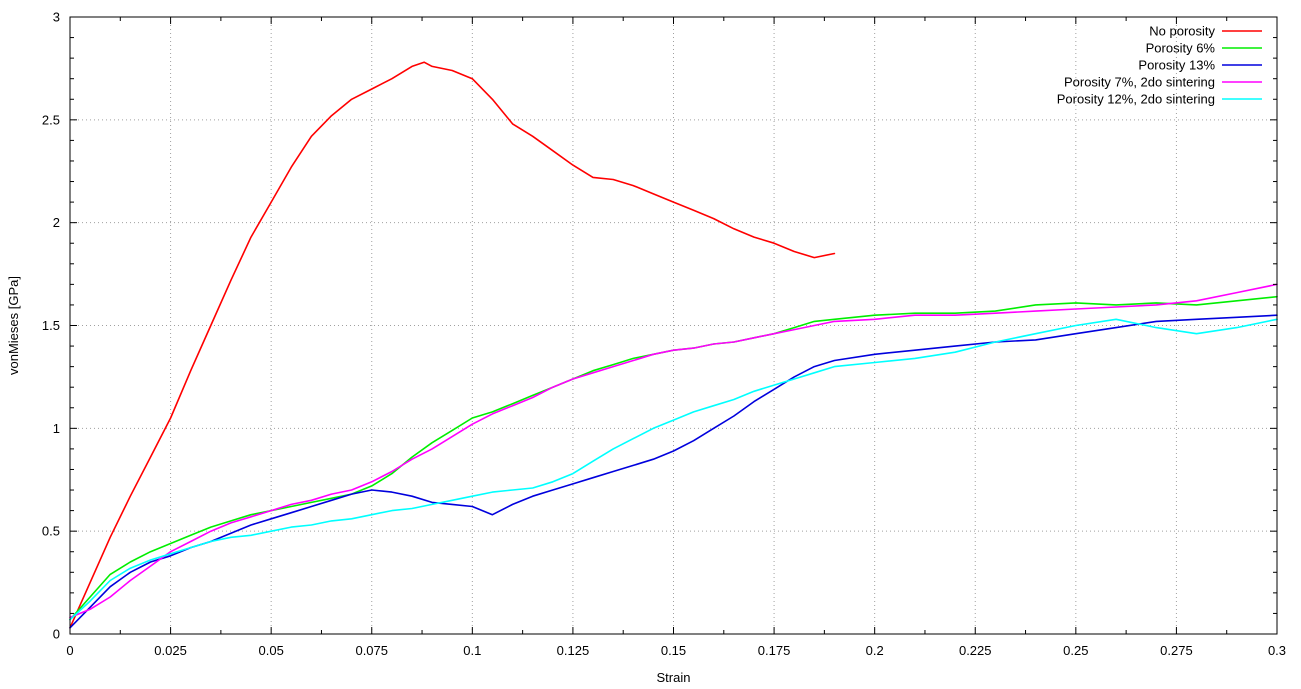  What do you see at coordinates (51, 531) in the screenshot?
I see `y-tick-label: 0.5` at bounding box center [51, 531].